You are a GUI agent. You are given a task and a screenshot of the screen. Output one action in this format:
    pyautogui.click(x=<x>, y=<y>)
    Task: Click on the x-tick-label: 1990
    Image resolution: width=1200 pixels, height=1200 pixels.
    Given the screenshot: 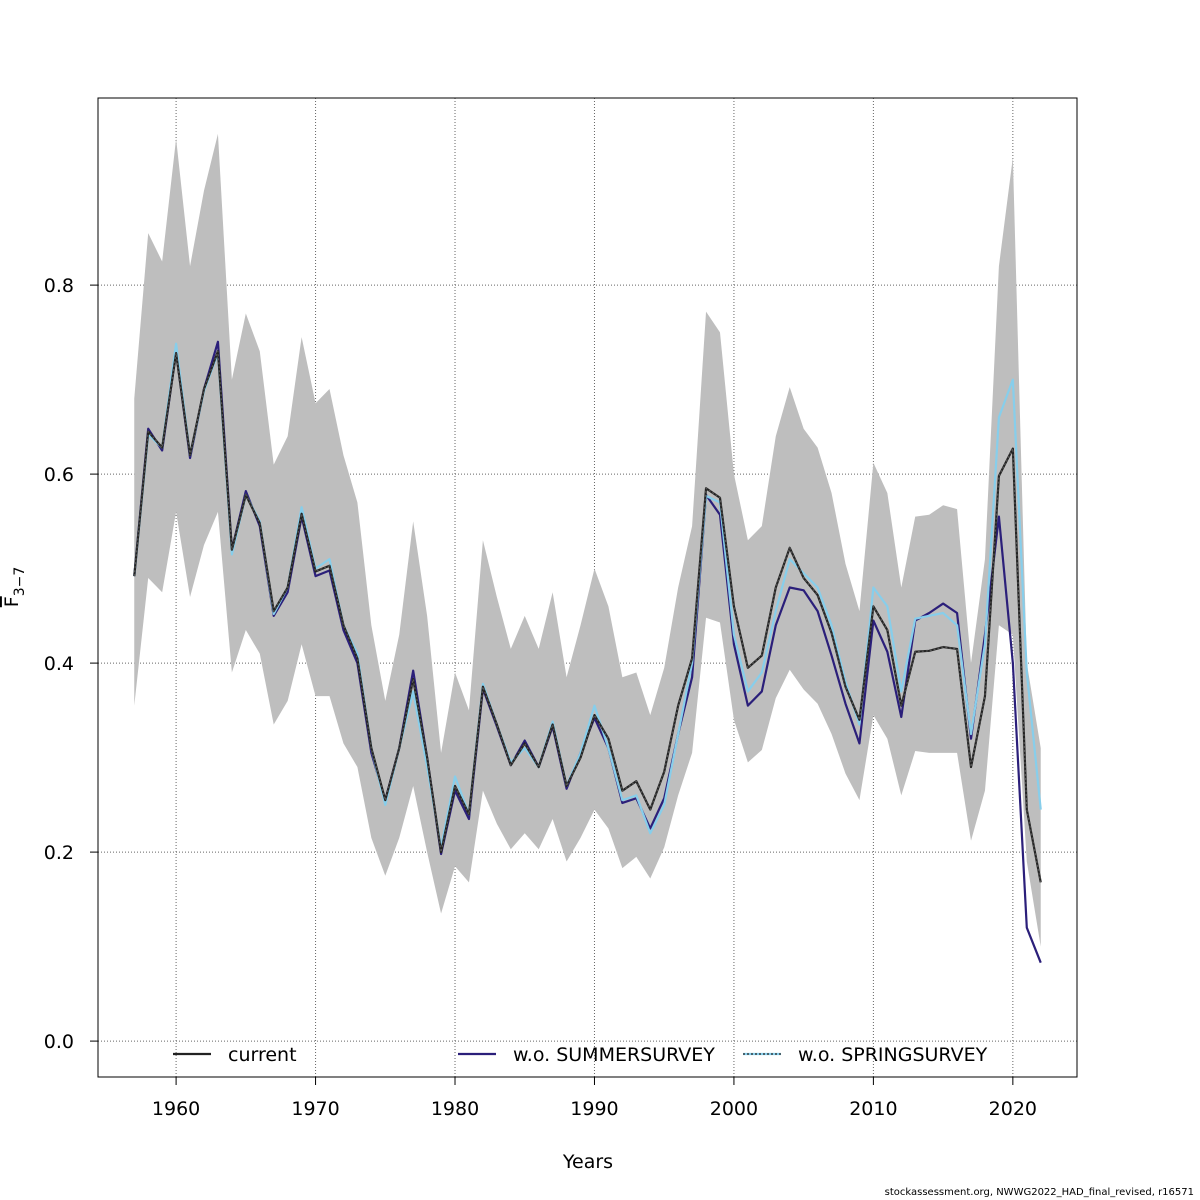 What is the action you would take?
    pyautogui.click(x=594, y=1109)
    